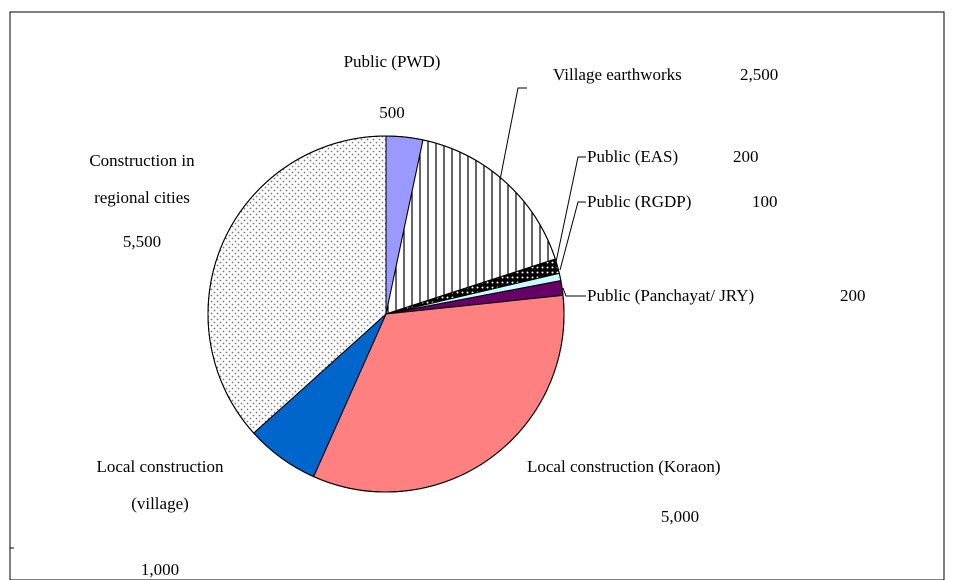  Describe the element at coordinates (160, 569) in the screenshot. I see `slice-value: 1,000` at that location.